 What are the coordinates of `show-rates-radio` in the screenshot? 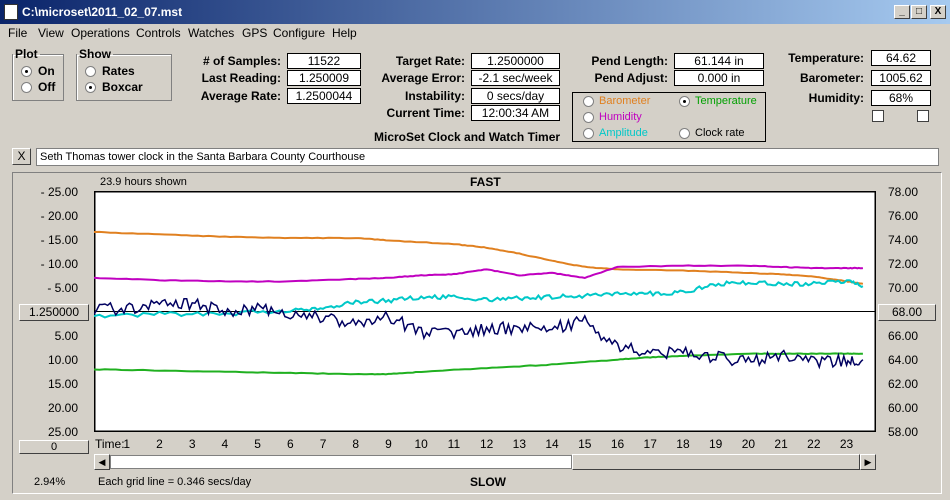 It's located at (90, 71).